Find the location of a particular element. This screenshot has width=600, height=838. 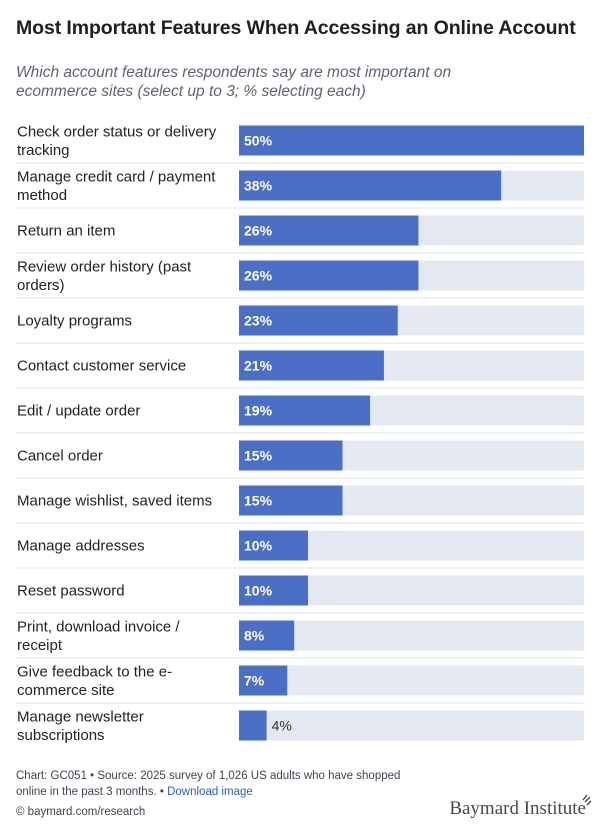

bar-row: Cancel order 15% is located at coordinates (300, 451).